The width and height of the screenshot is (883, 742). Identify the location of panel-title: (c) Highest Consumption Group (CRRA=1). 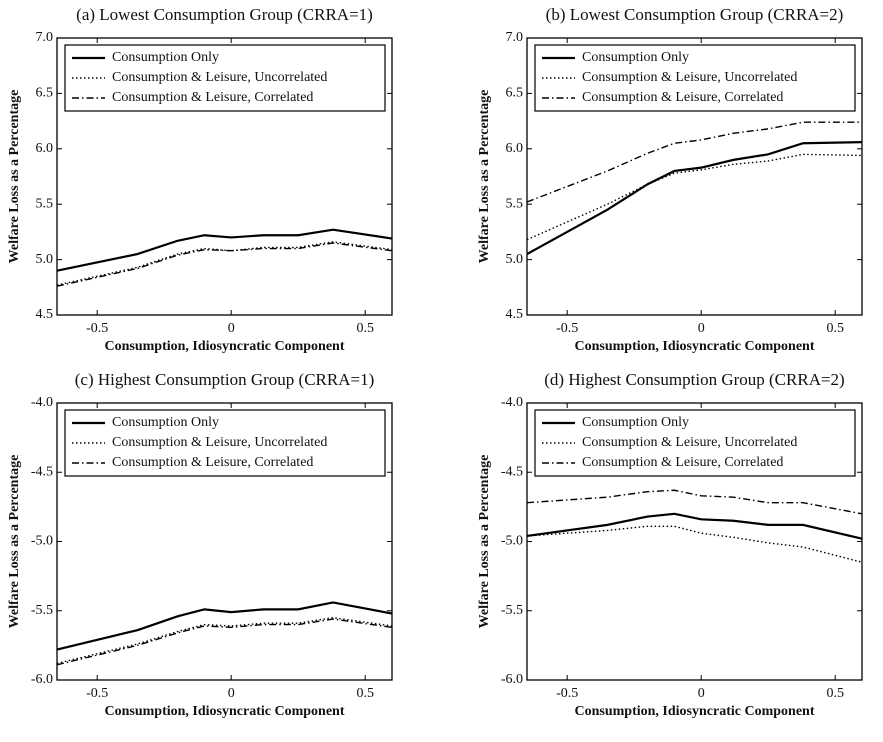
(225, 379).